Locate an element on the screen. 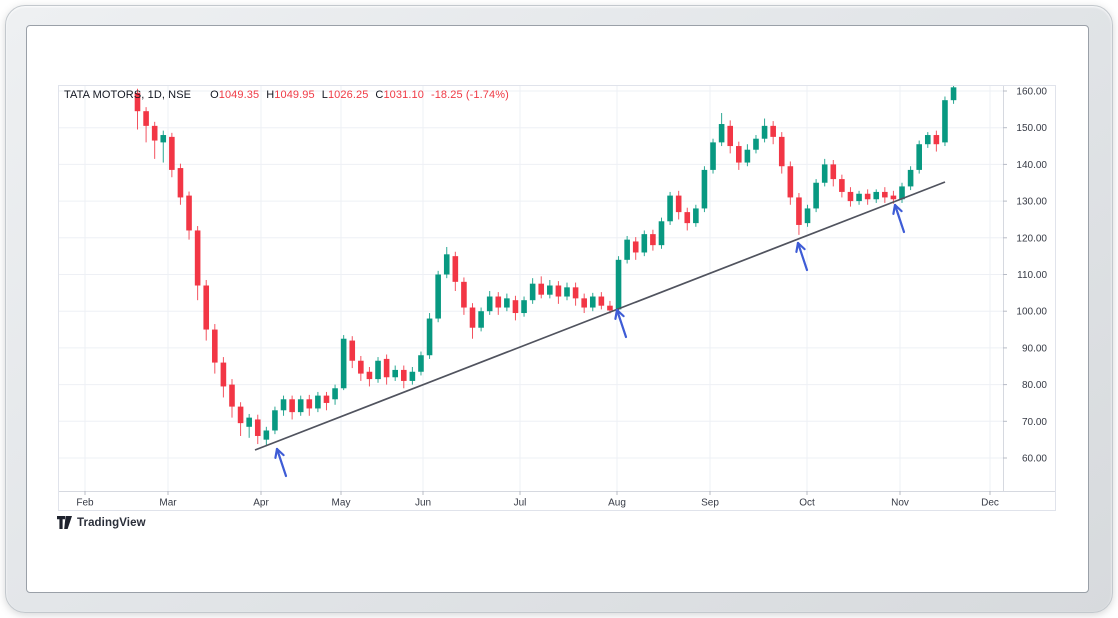 This screenshot has height=618, width=1118. month-tick-label: Mar is located at coordinates (168, 503).